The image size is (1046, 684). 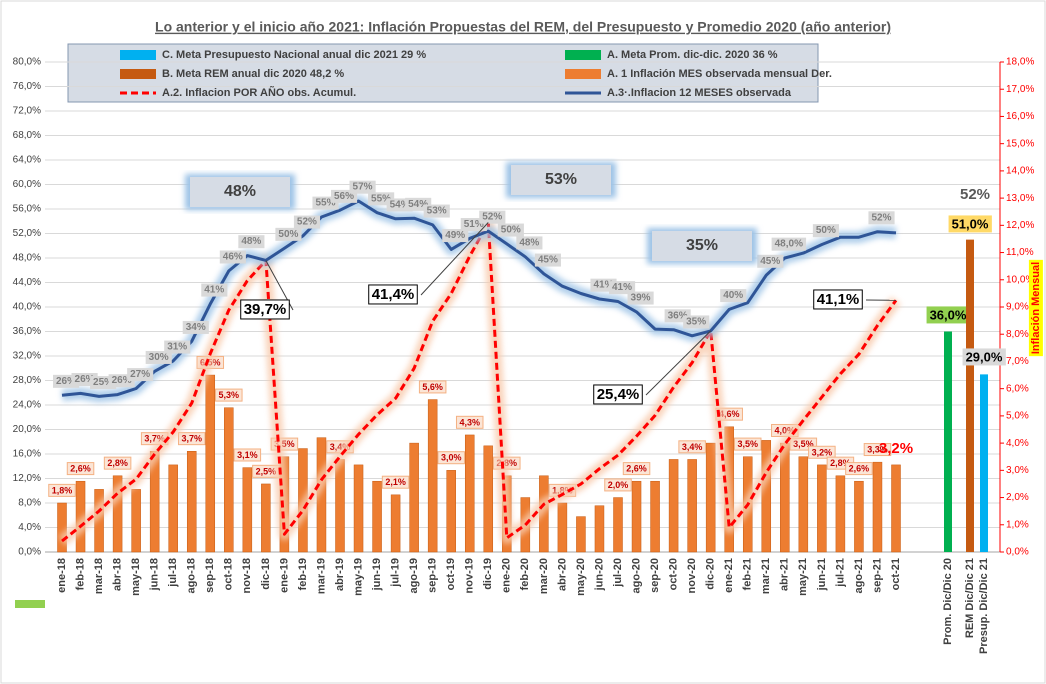 What do you see at coordinates (303, 574) in the screenshot?
I see `x-tick-label: feb-19` at bounding box center [303, 574].